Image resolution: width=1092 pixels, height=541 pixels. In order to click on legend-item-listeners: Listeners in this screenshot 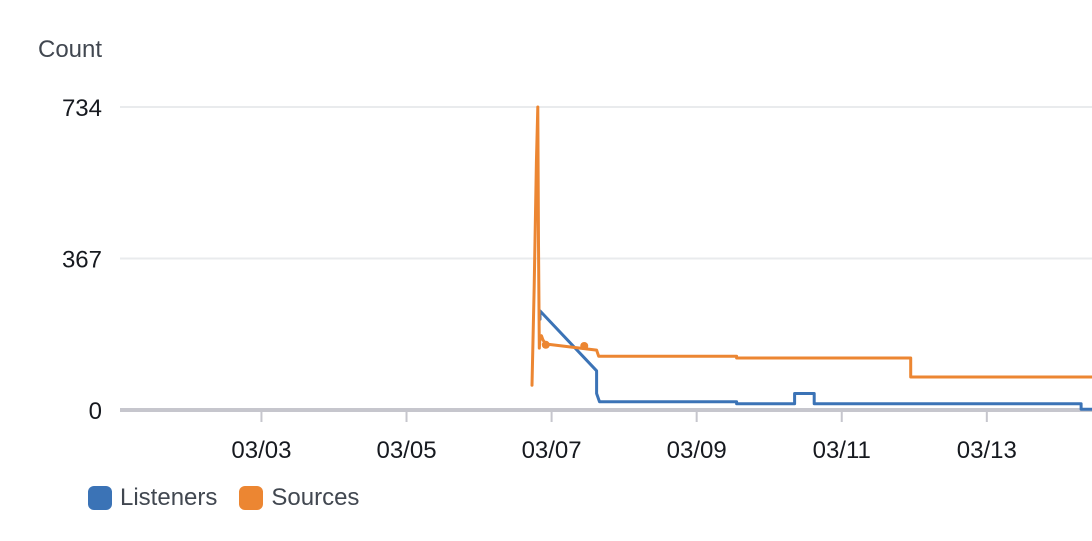, I will do `click(152, 498)`.